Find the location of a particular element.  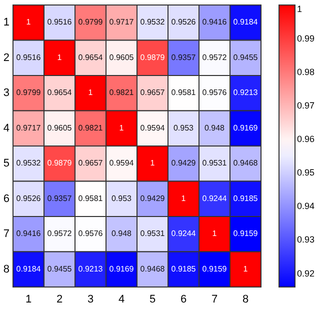

x-tick-label: 6 is located at coordinates (183, 300).